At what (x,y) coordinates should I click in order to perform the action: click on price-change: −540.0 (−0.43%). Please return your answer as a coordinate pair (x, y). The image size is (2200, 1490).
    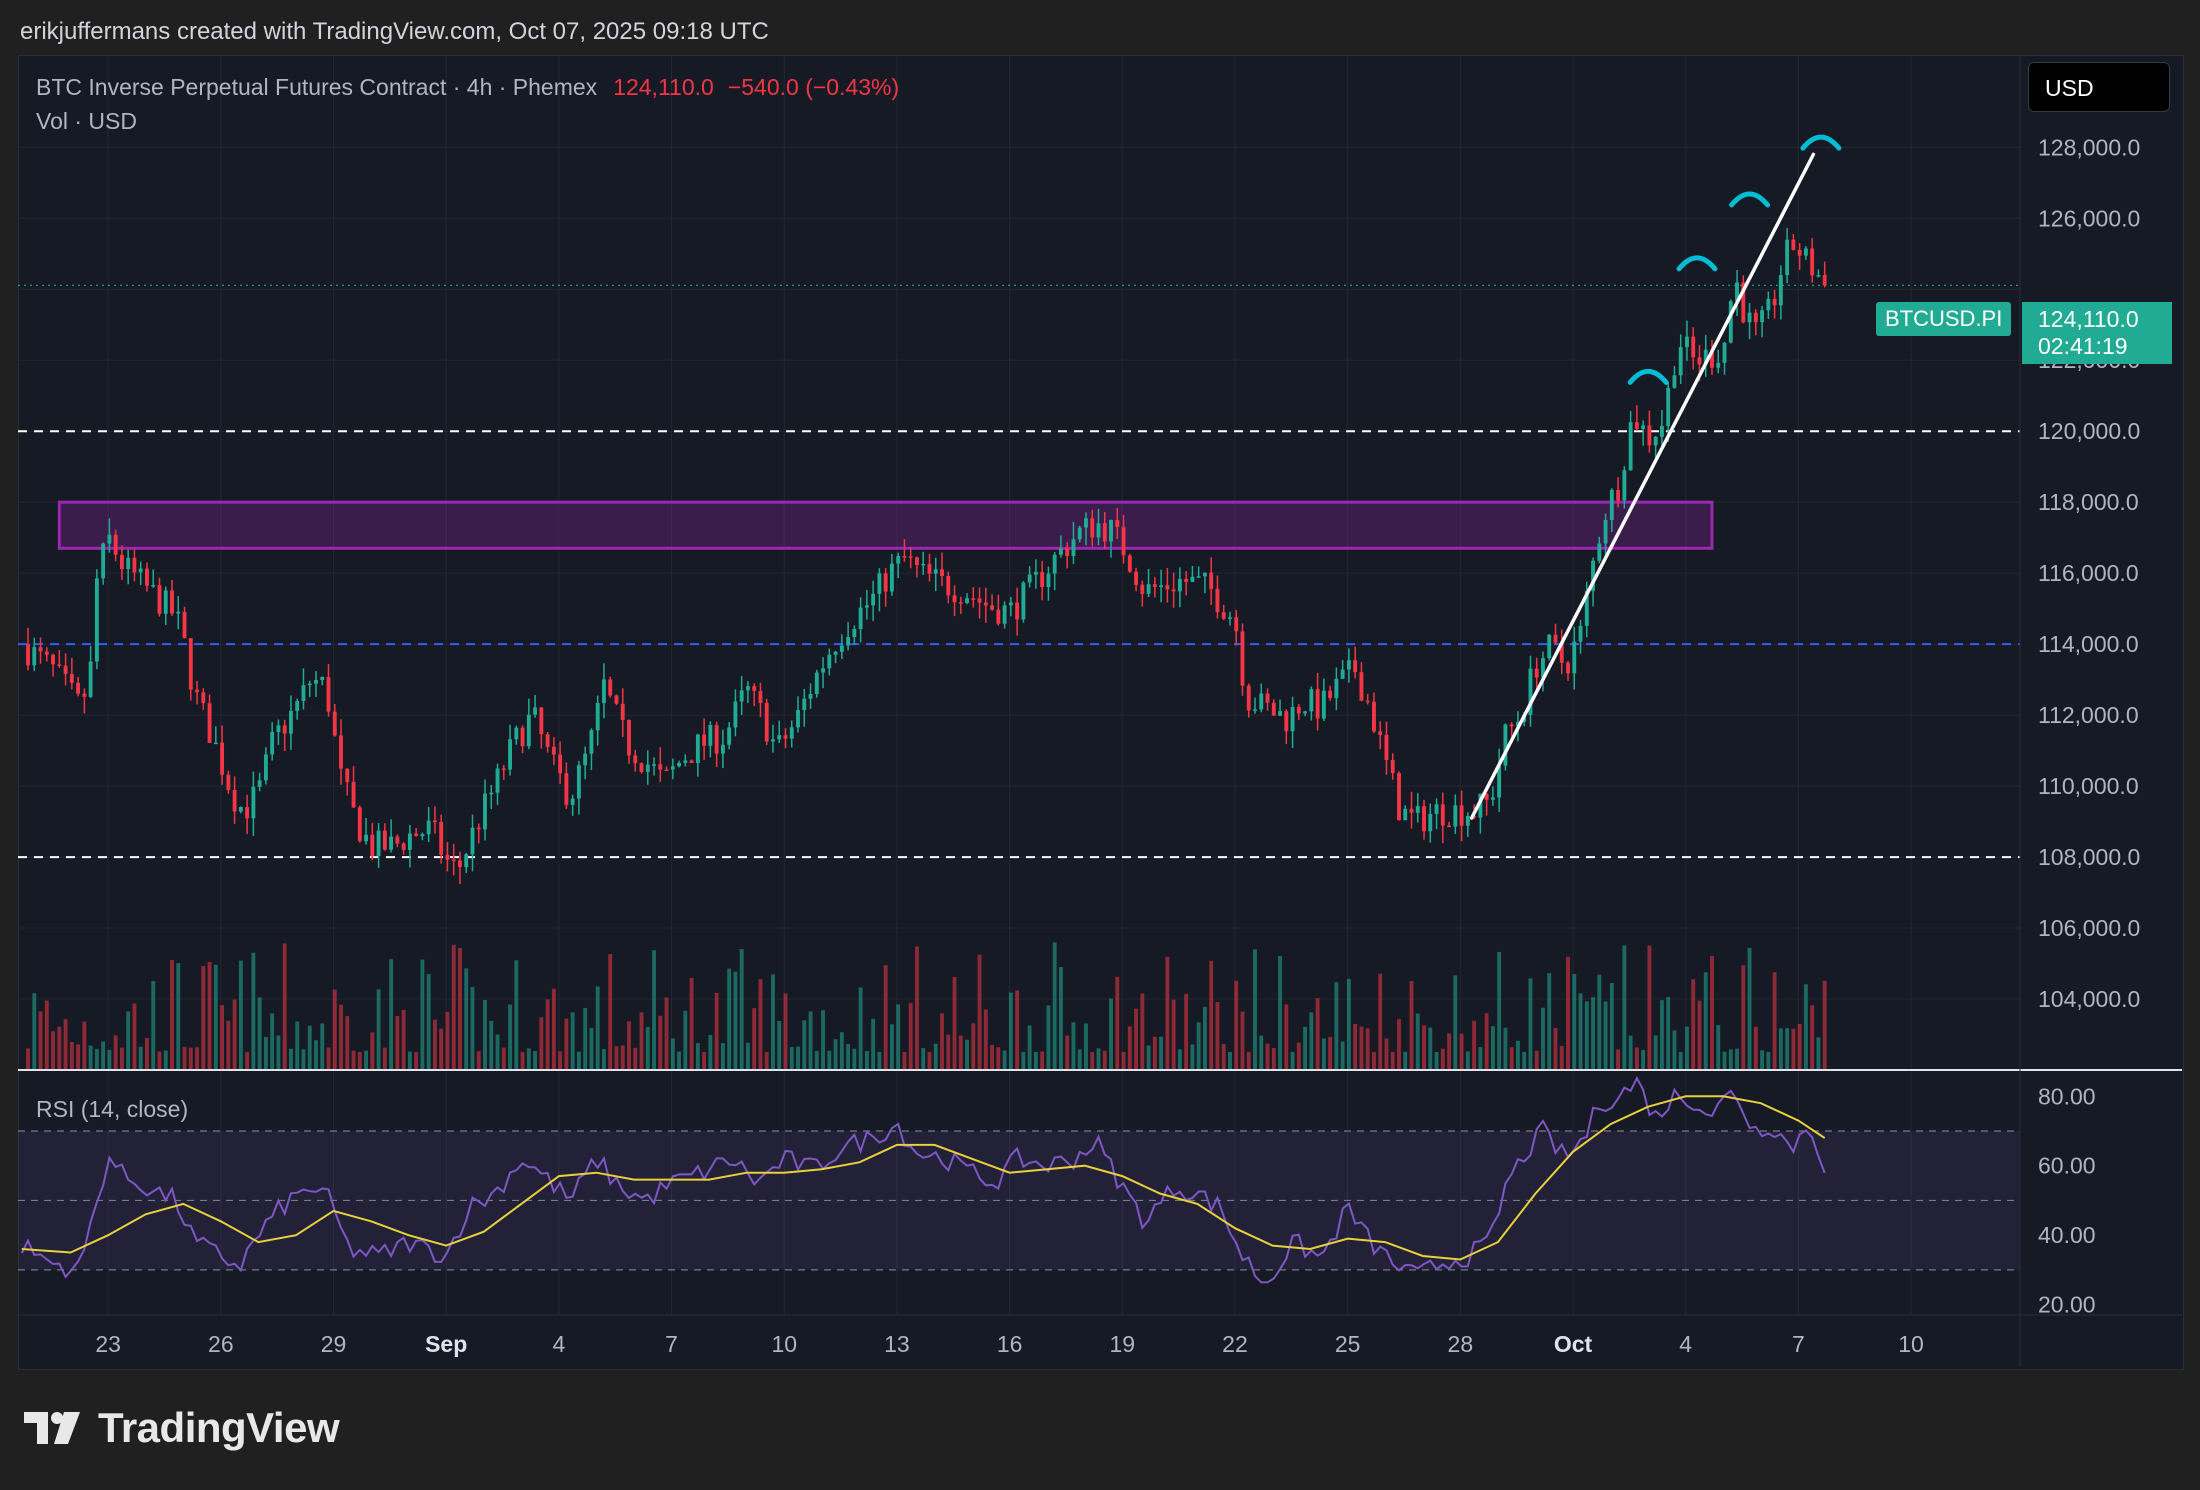
    Looking at the image, I should click on (813, 87).